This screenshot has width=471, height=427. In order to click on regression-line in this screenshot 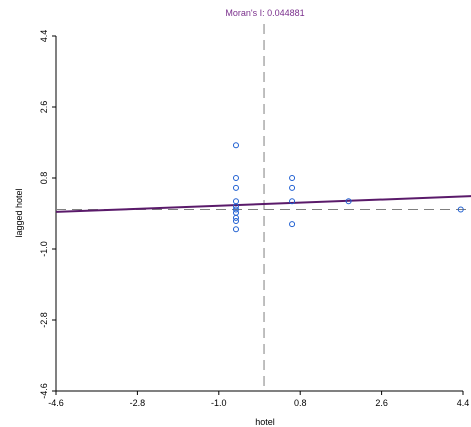, I will do `click(263, 204)`.